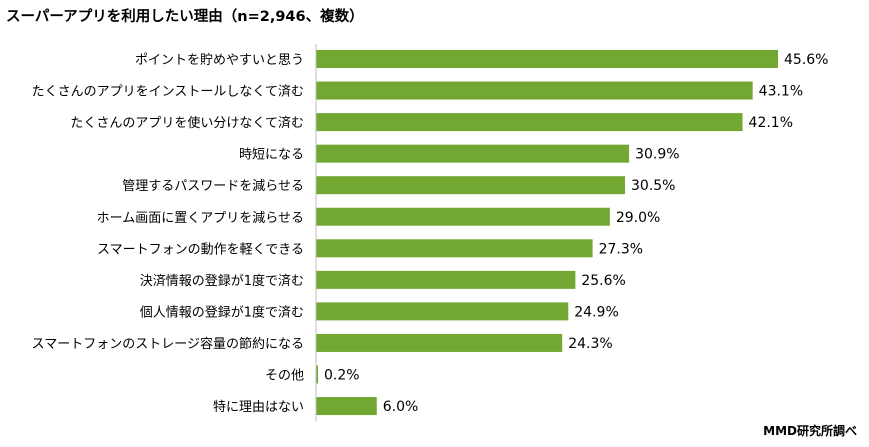  Describe the element at coordinates (168, 344) in the screenshot. I see `category-label: スマートフォンのストレージ容量の節約になる` at that location.